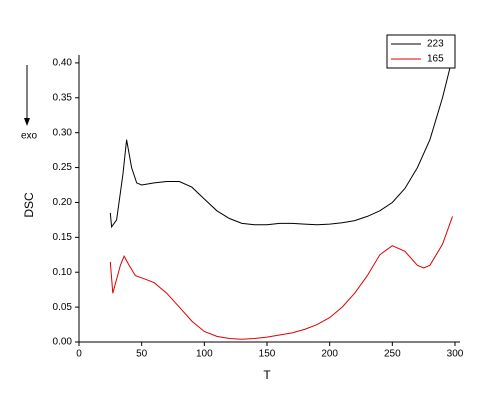 The width and height of the screenshot is (503, 401). I want to click on y-axis-title: DSC, so click(29, 205).